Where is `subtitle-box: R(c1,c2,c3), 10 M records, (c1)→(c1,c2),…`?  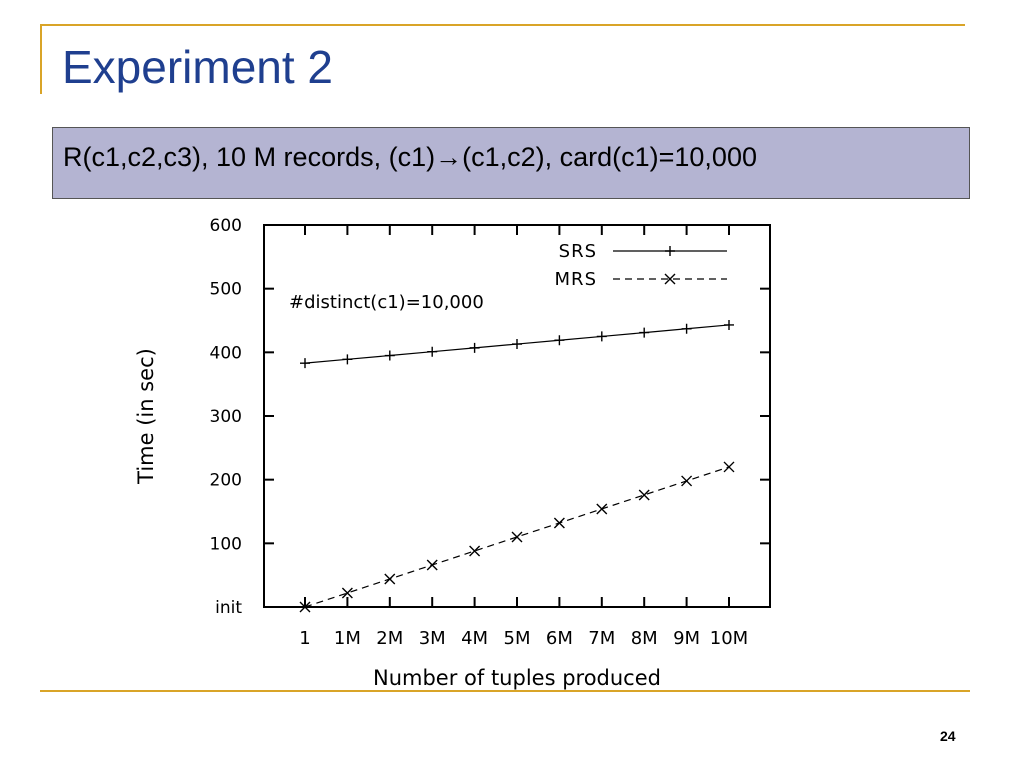 subtitle-box: R(c1,c2,c3), 10 M records, (c1)→(c1,c2),… is located at coordinates (511, 163).